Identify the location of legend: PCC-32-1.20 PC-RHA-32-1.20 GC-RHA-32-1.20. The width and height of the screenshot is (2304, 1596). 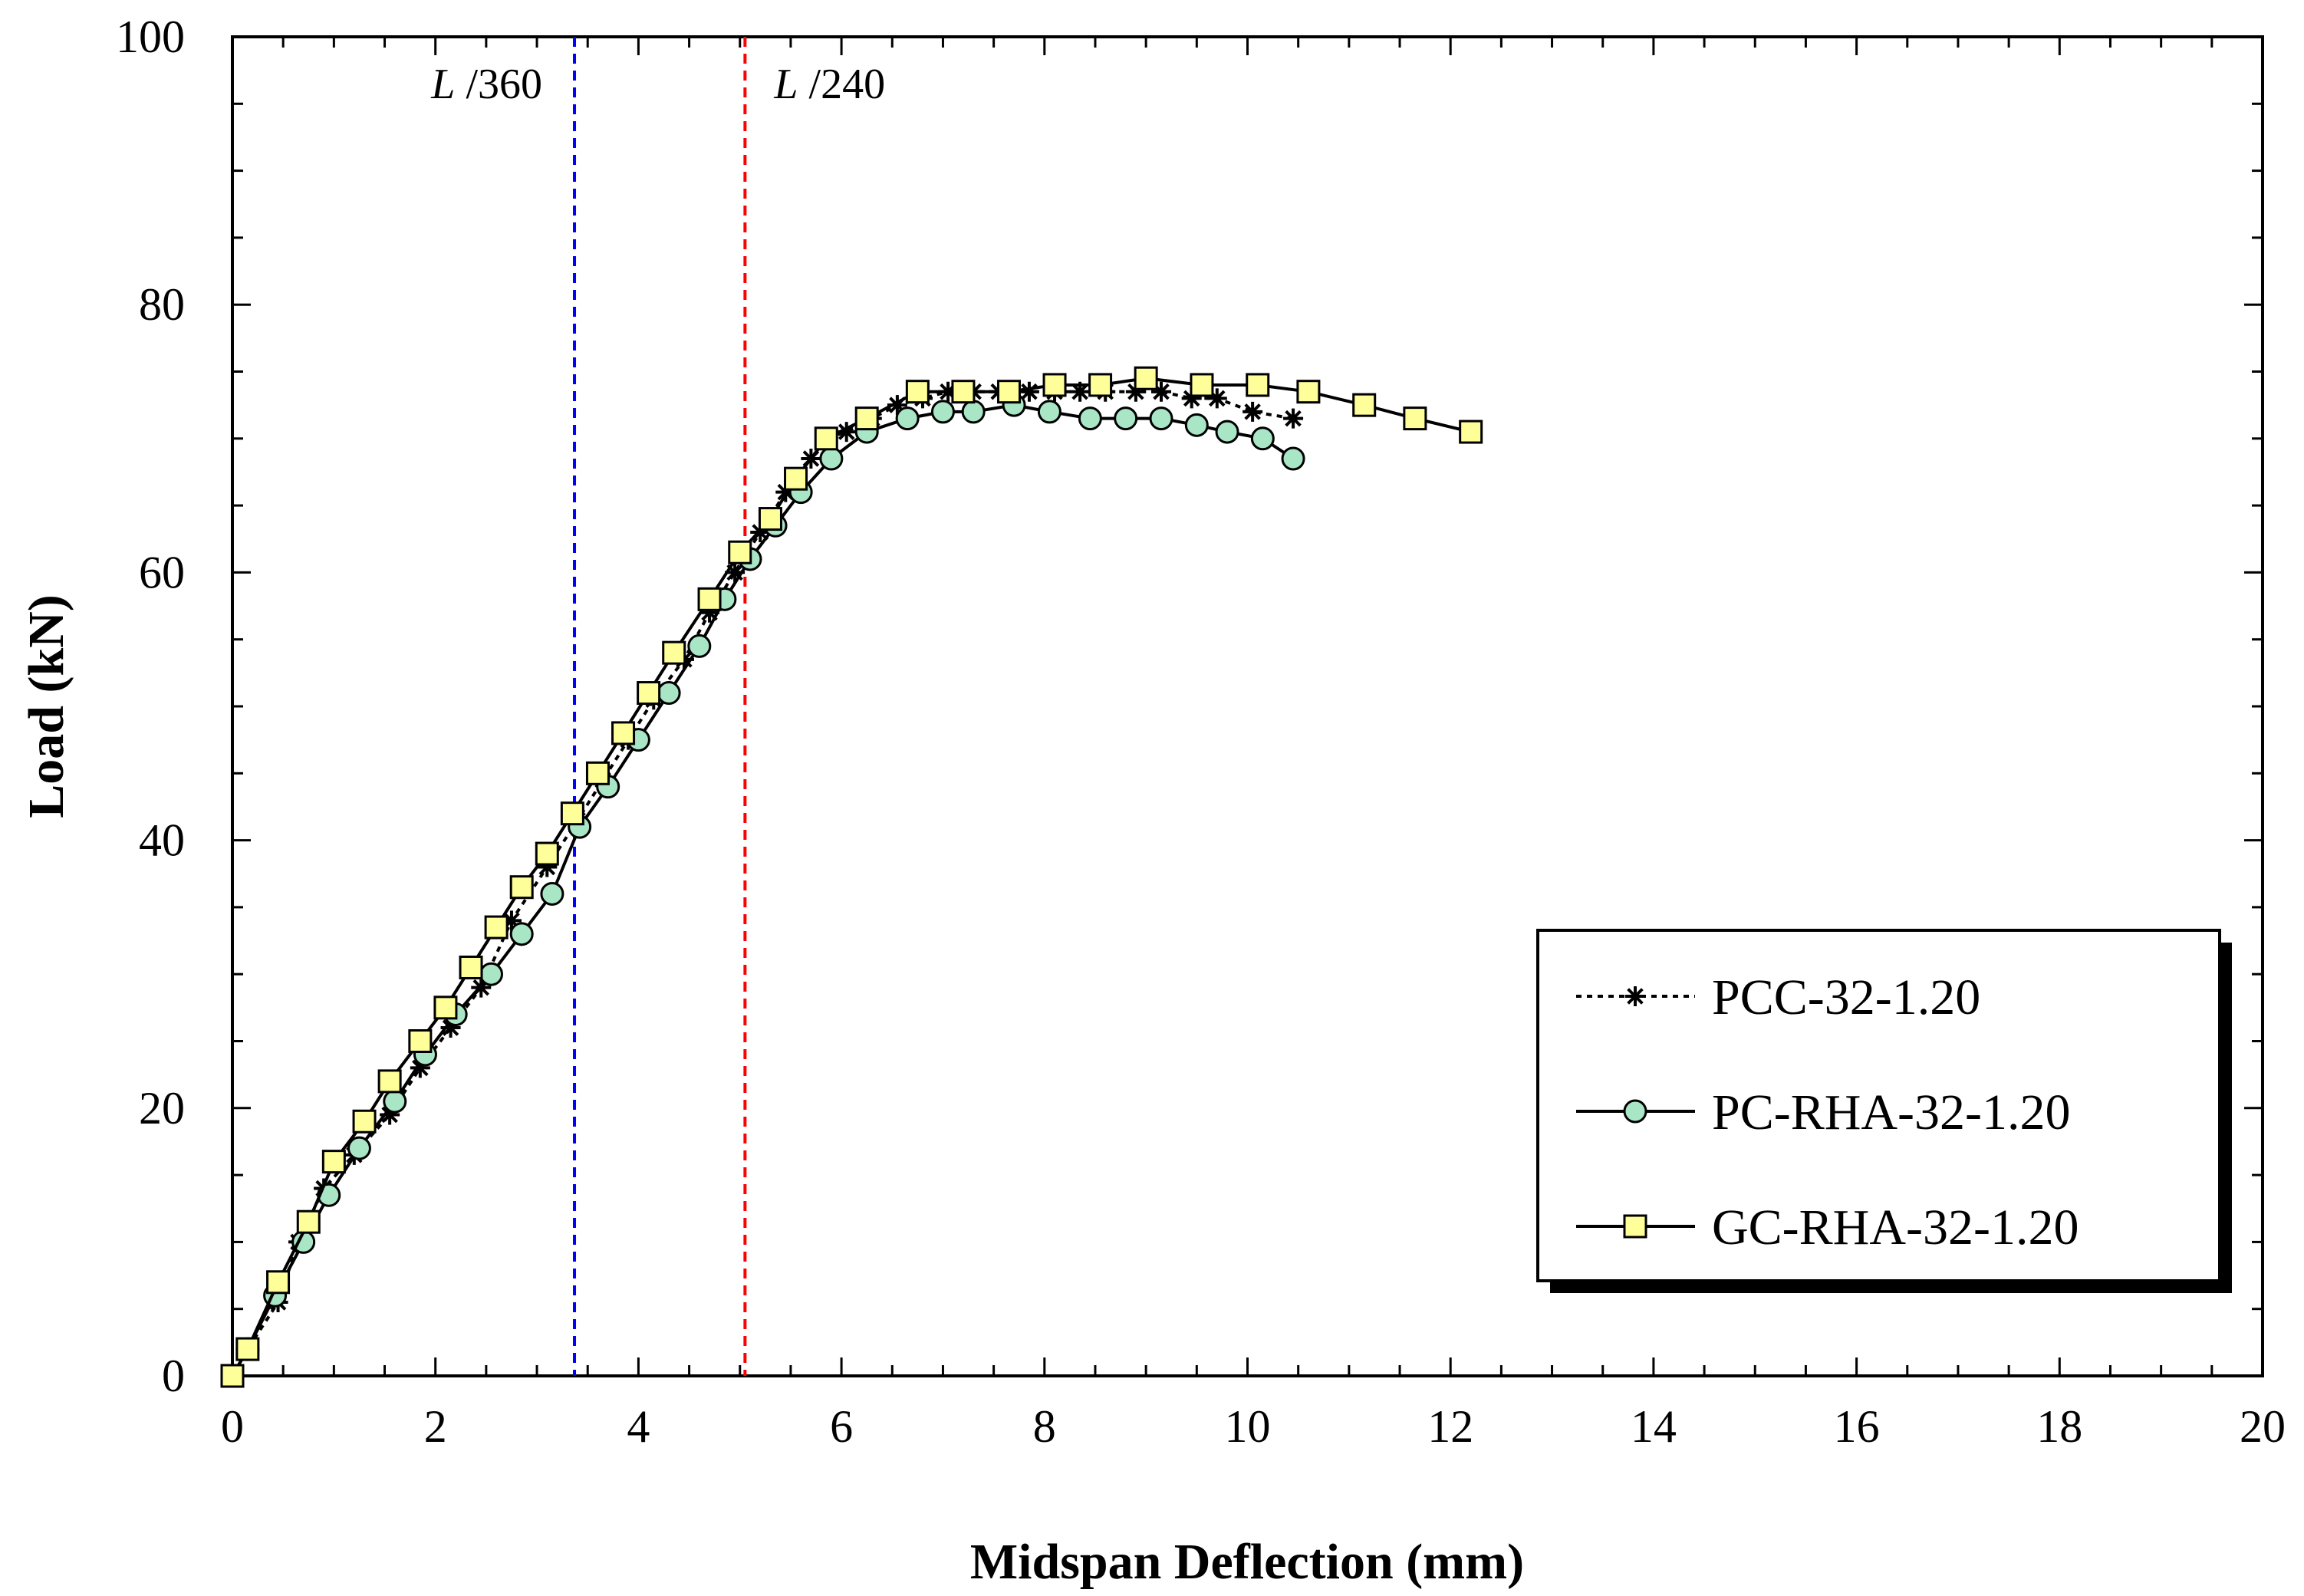
(1884, 1111).